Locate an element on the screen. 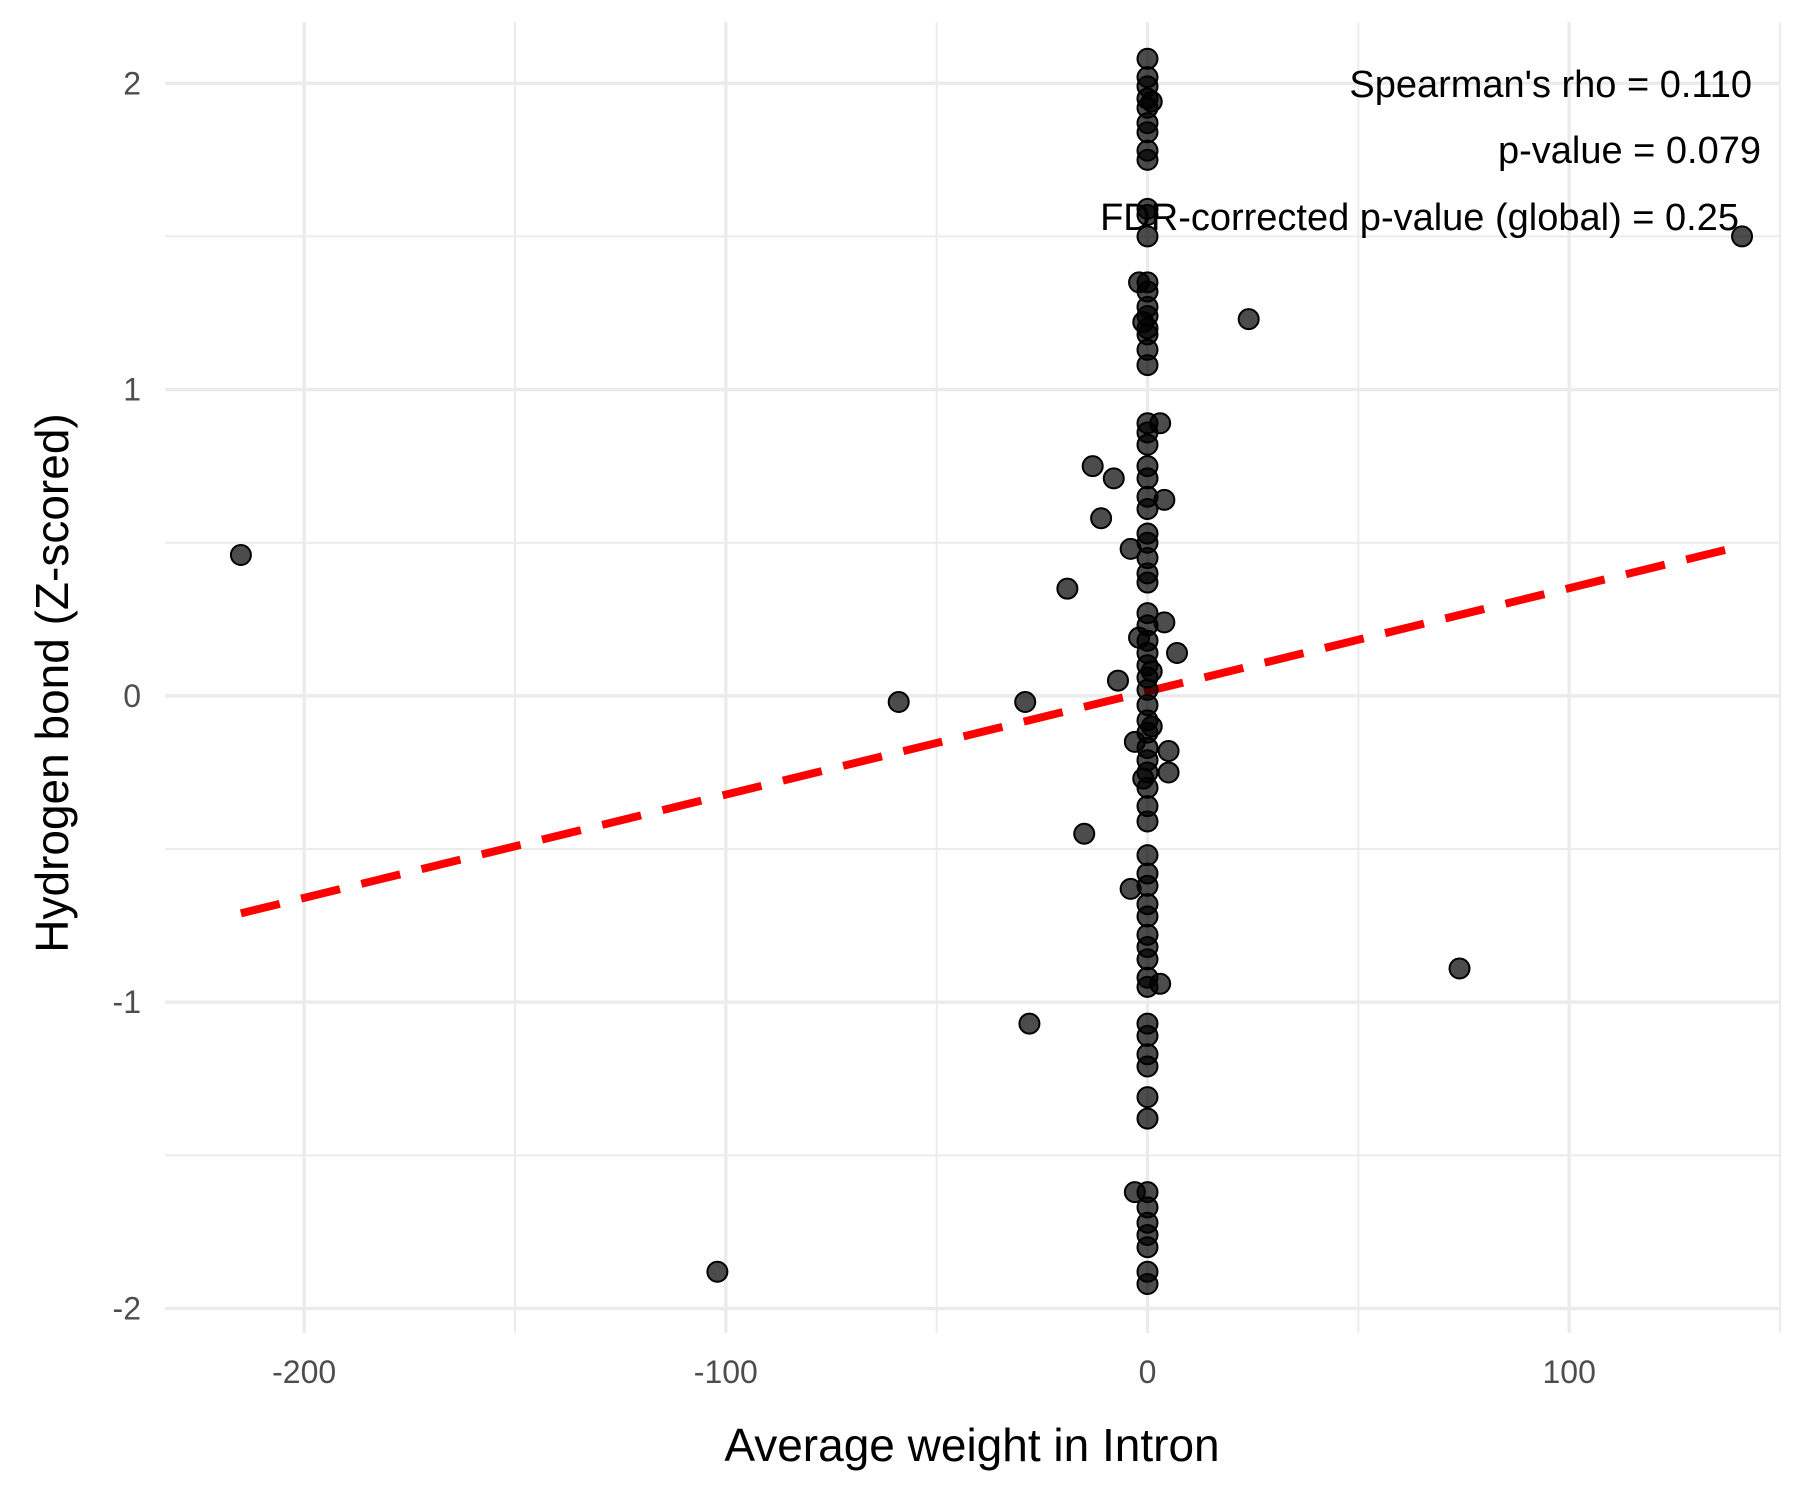  y-tick-label: -2 is located at coordinates (127, 1308).